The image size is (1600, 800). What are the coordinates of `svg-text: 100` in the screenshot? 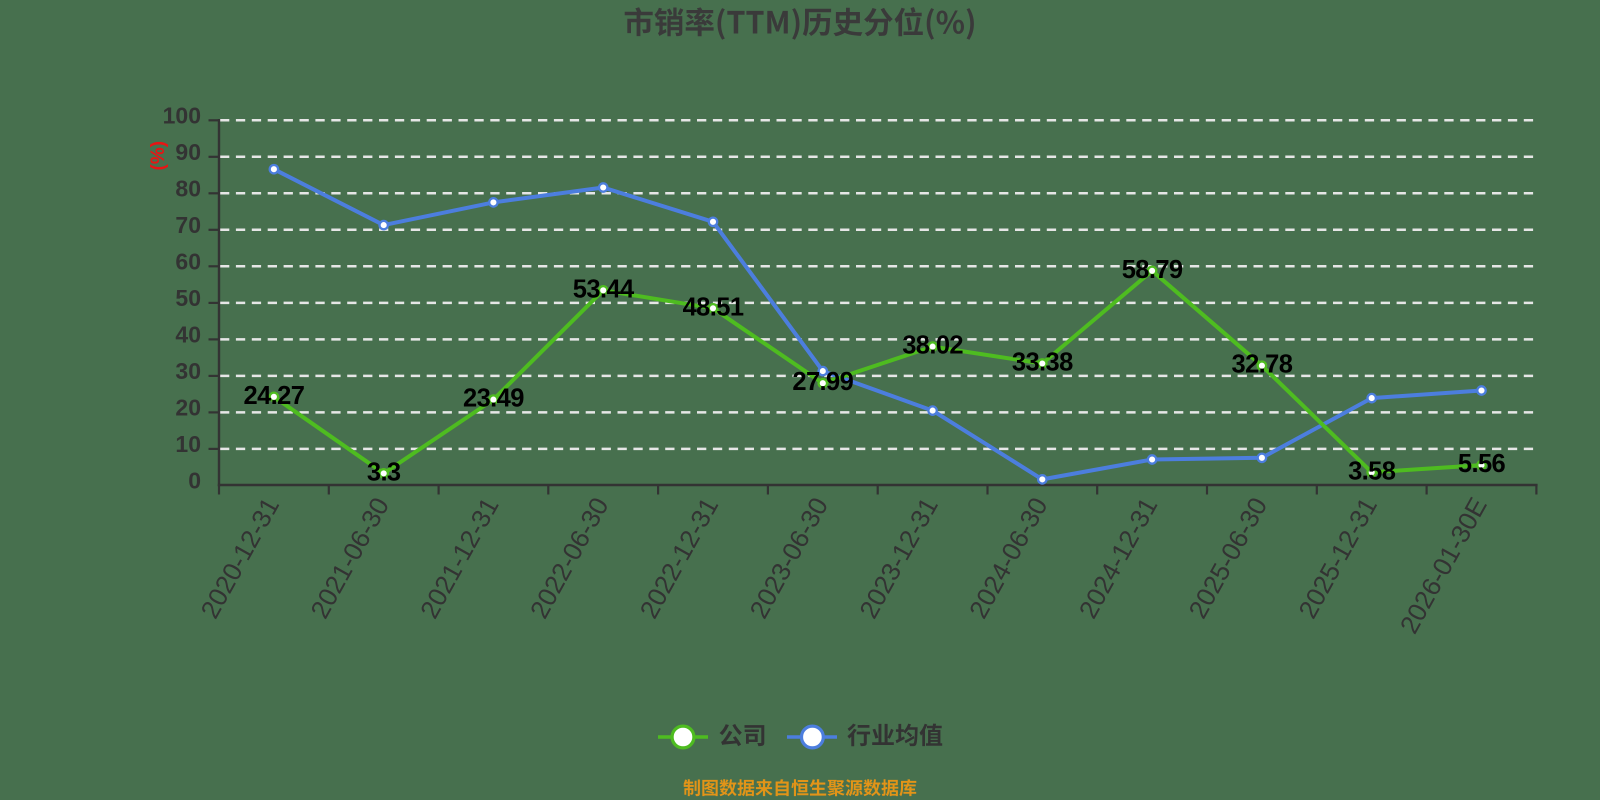 It's located at (182, 115).